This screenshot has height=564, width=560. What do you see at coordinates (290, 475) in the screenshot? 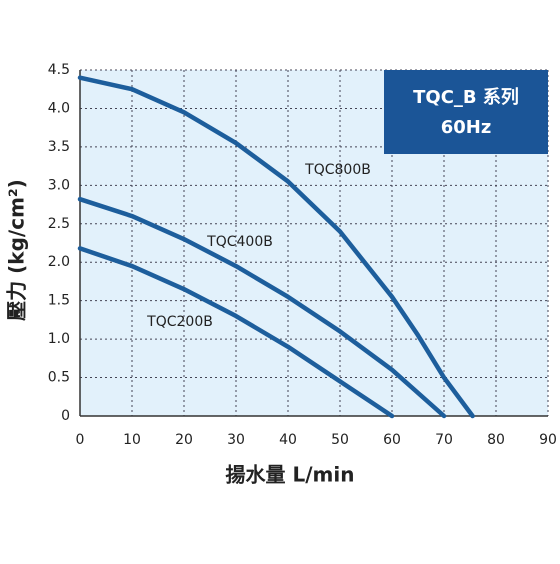
I see `x-axis-label: 揚水量 L/min` at bounding box center [290, 475].